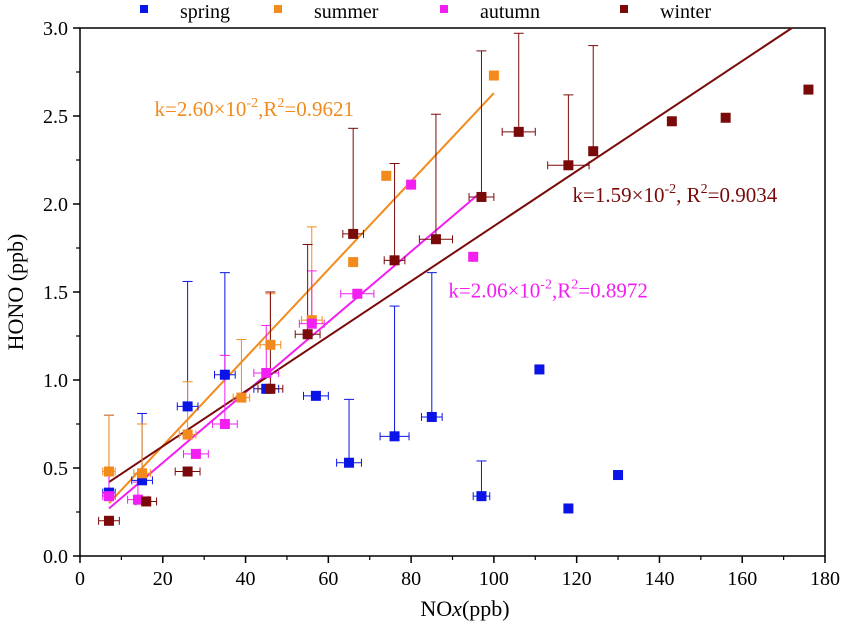 The width and height of the screenshot is (850, 627). Describe the element at coordinates (411, 579) in the screenshot. I see `x-tick-label-80: 80` at that location.